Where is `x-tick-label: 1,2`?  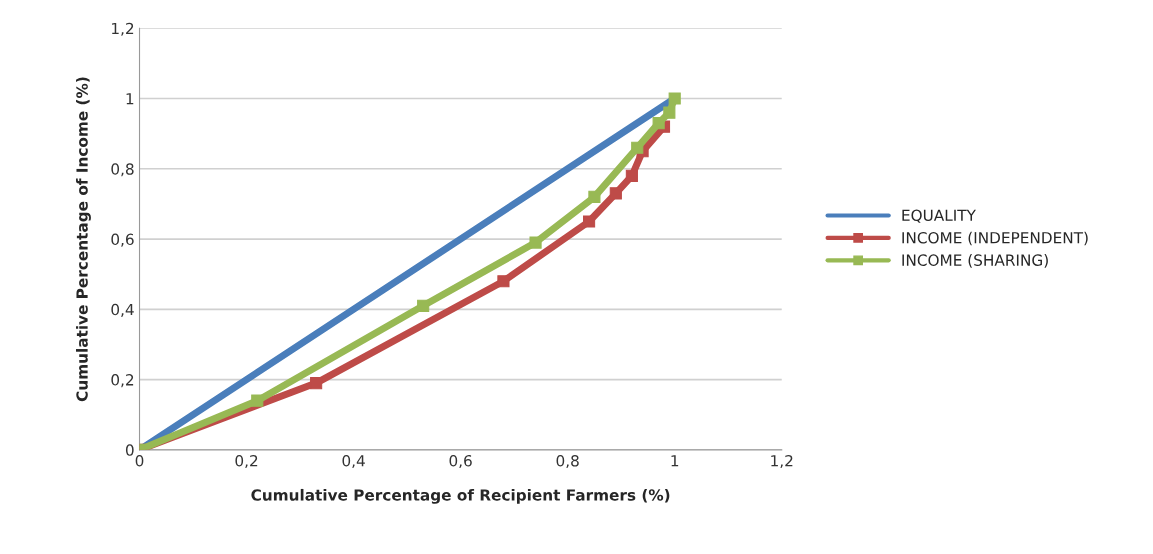
x-tick-label: 1,2 is located at coordinates (782, 461).